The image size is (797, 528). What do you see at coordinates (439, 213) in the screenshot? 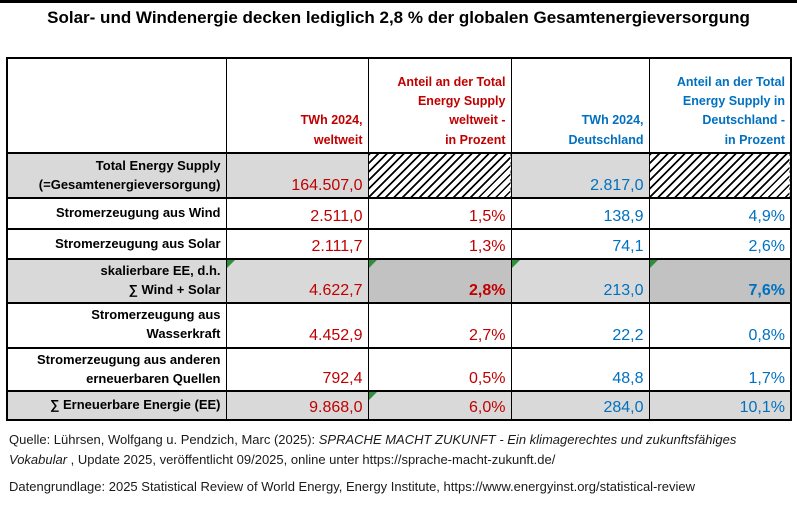
I see `cell-anteil-weltweit: 1,5%` at bounding box center [439, 213].